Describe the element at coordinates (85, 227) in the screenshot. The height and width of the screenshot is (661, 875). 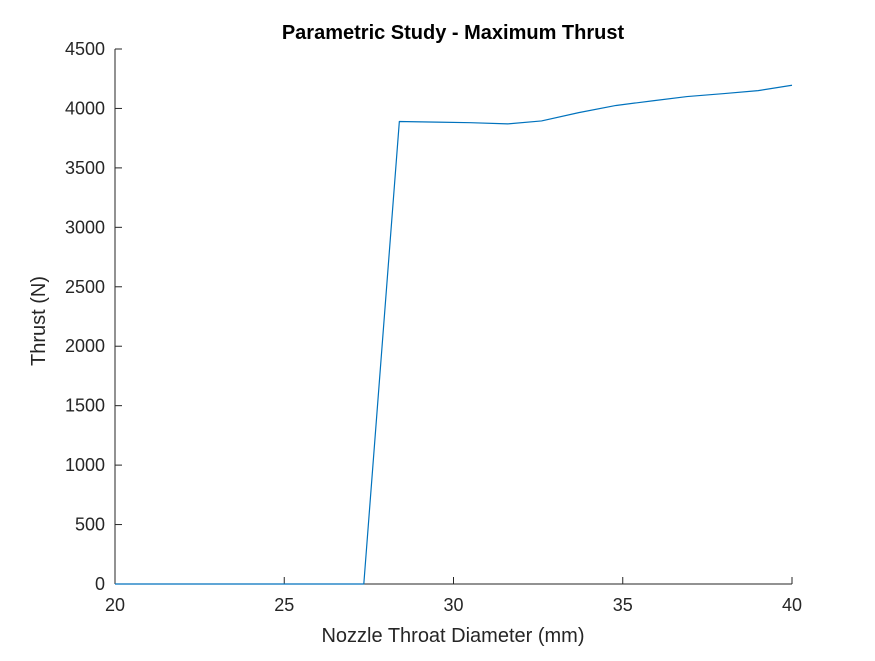
I see `y-tick-label: 3000` at that location.